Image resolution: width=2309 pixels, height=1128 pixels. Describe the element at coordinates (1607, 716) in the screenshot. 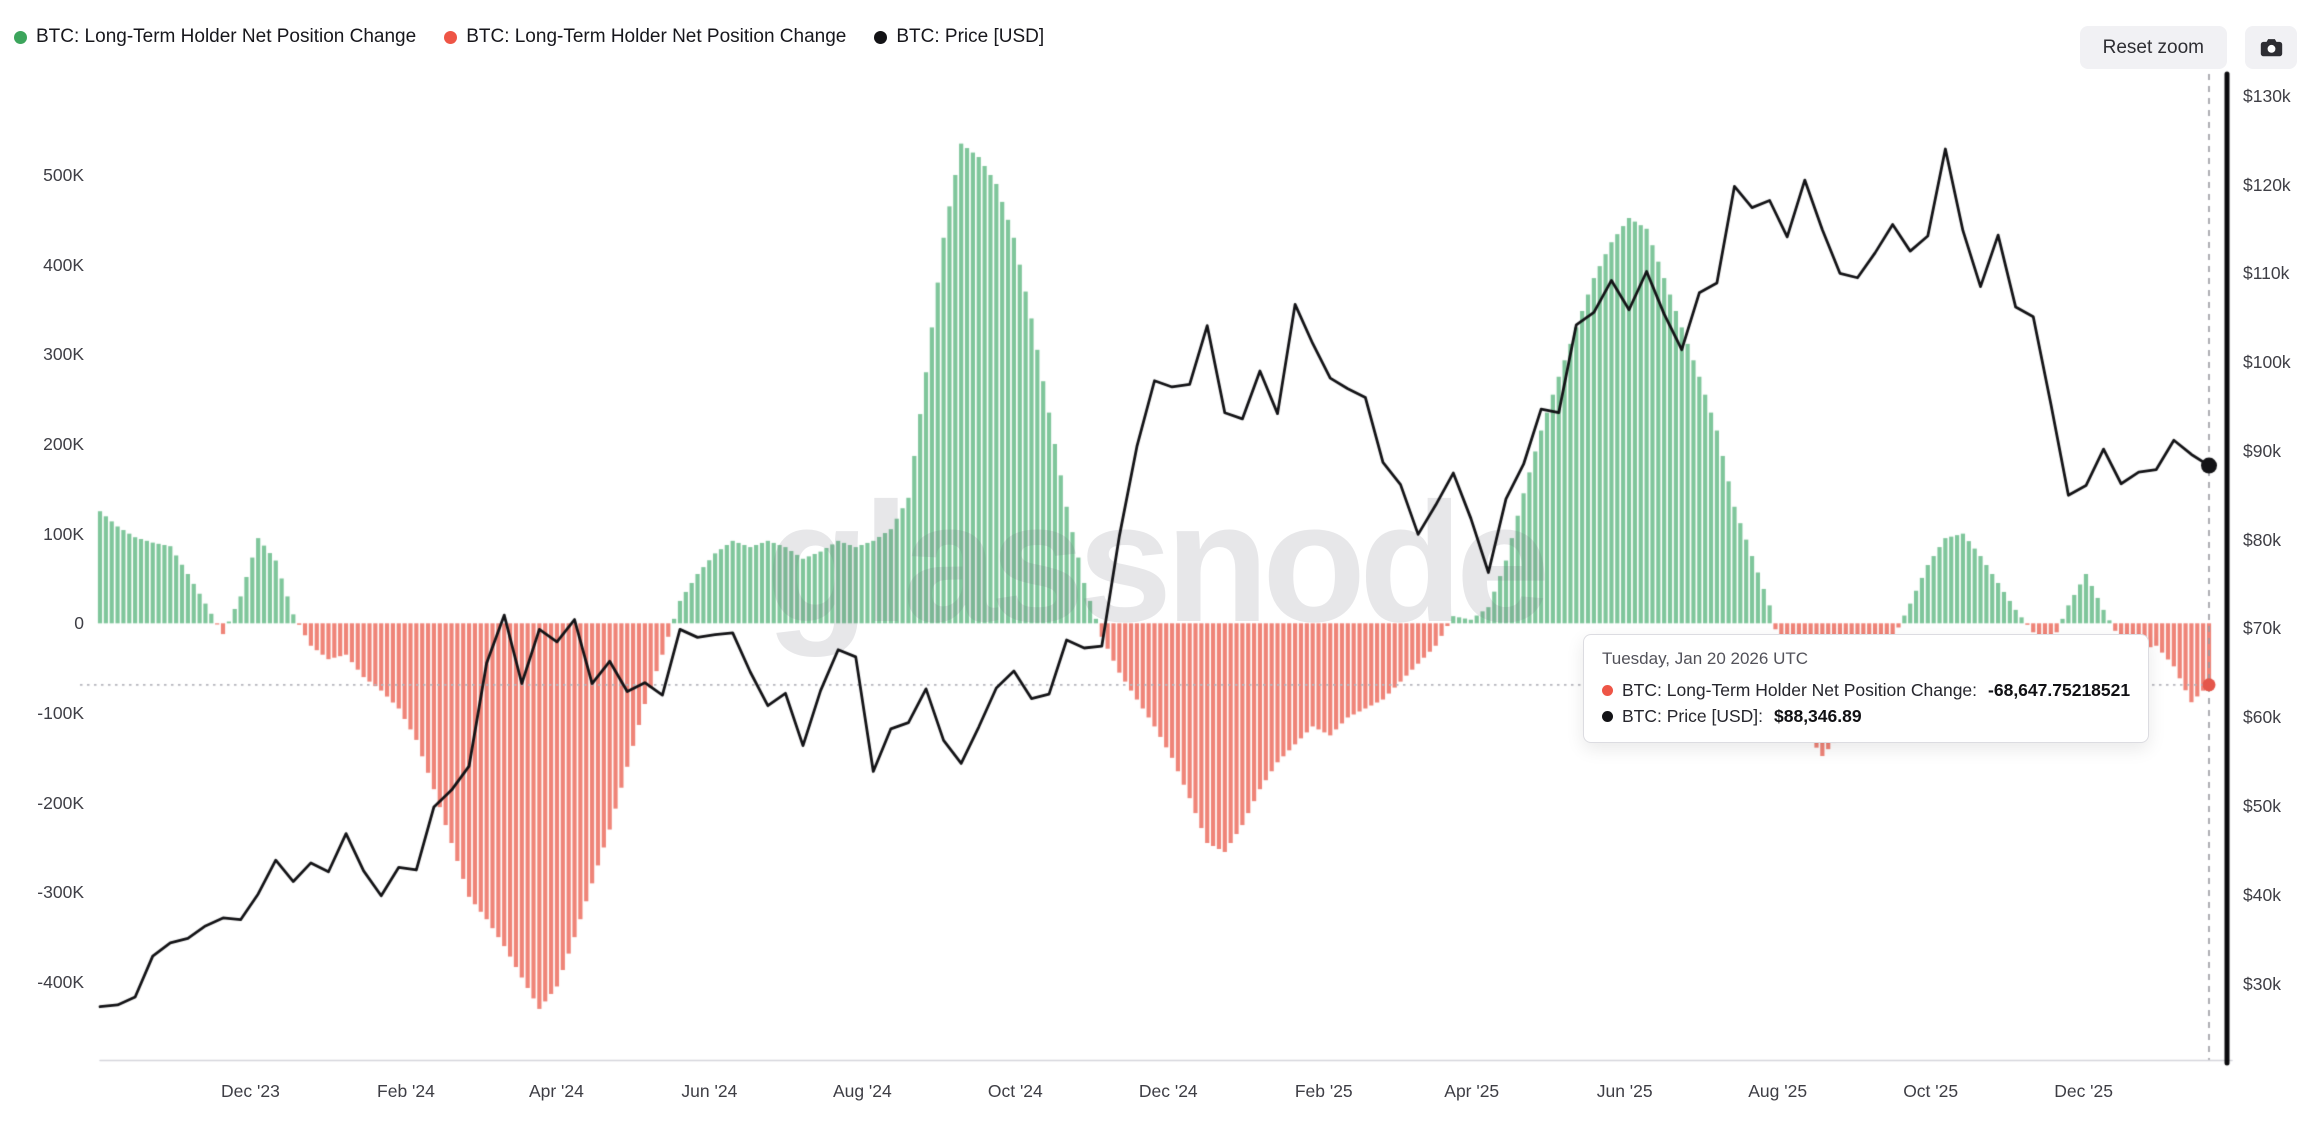

I see `tooltip-dot-black-icon` at that location.